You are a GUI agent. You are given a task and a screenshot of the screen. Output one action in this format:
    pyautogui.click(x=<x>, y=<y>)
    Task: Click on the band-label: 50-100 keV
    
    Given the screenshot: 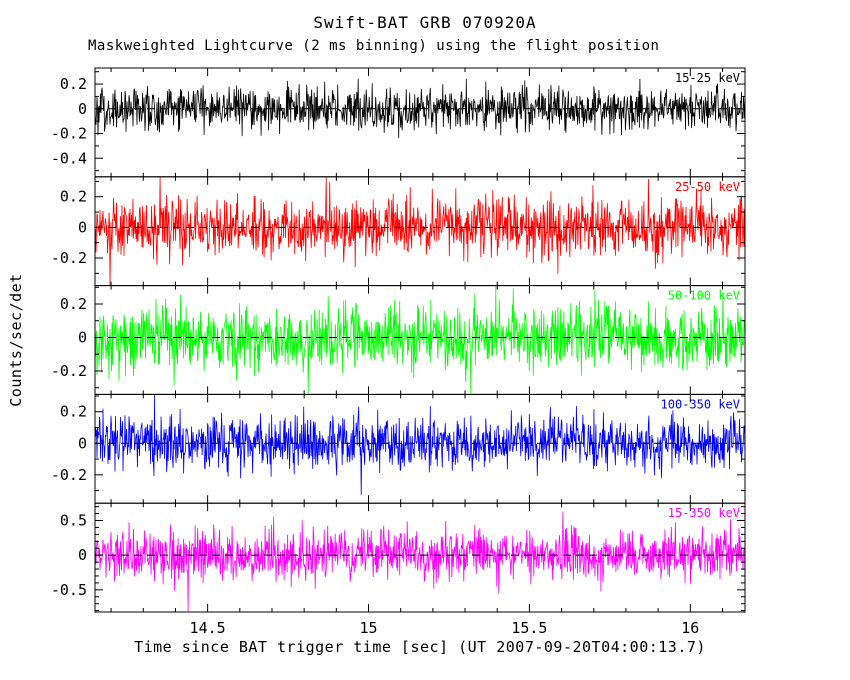 What is the action you would take?
    pyautogui.click(x=704, y=296)
    